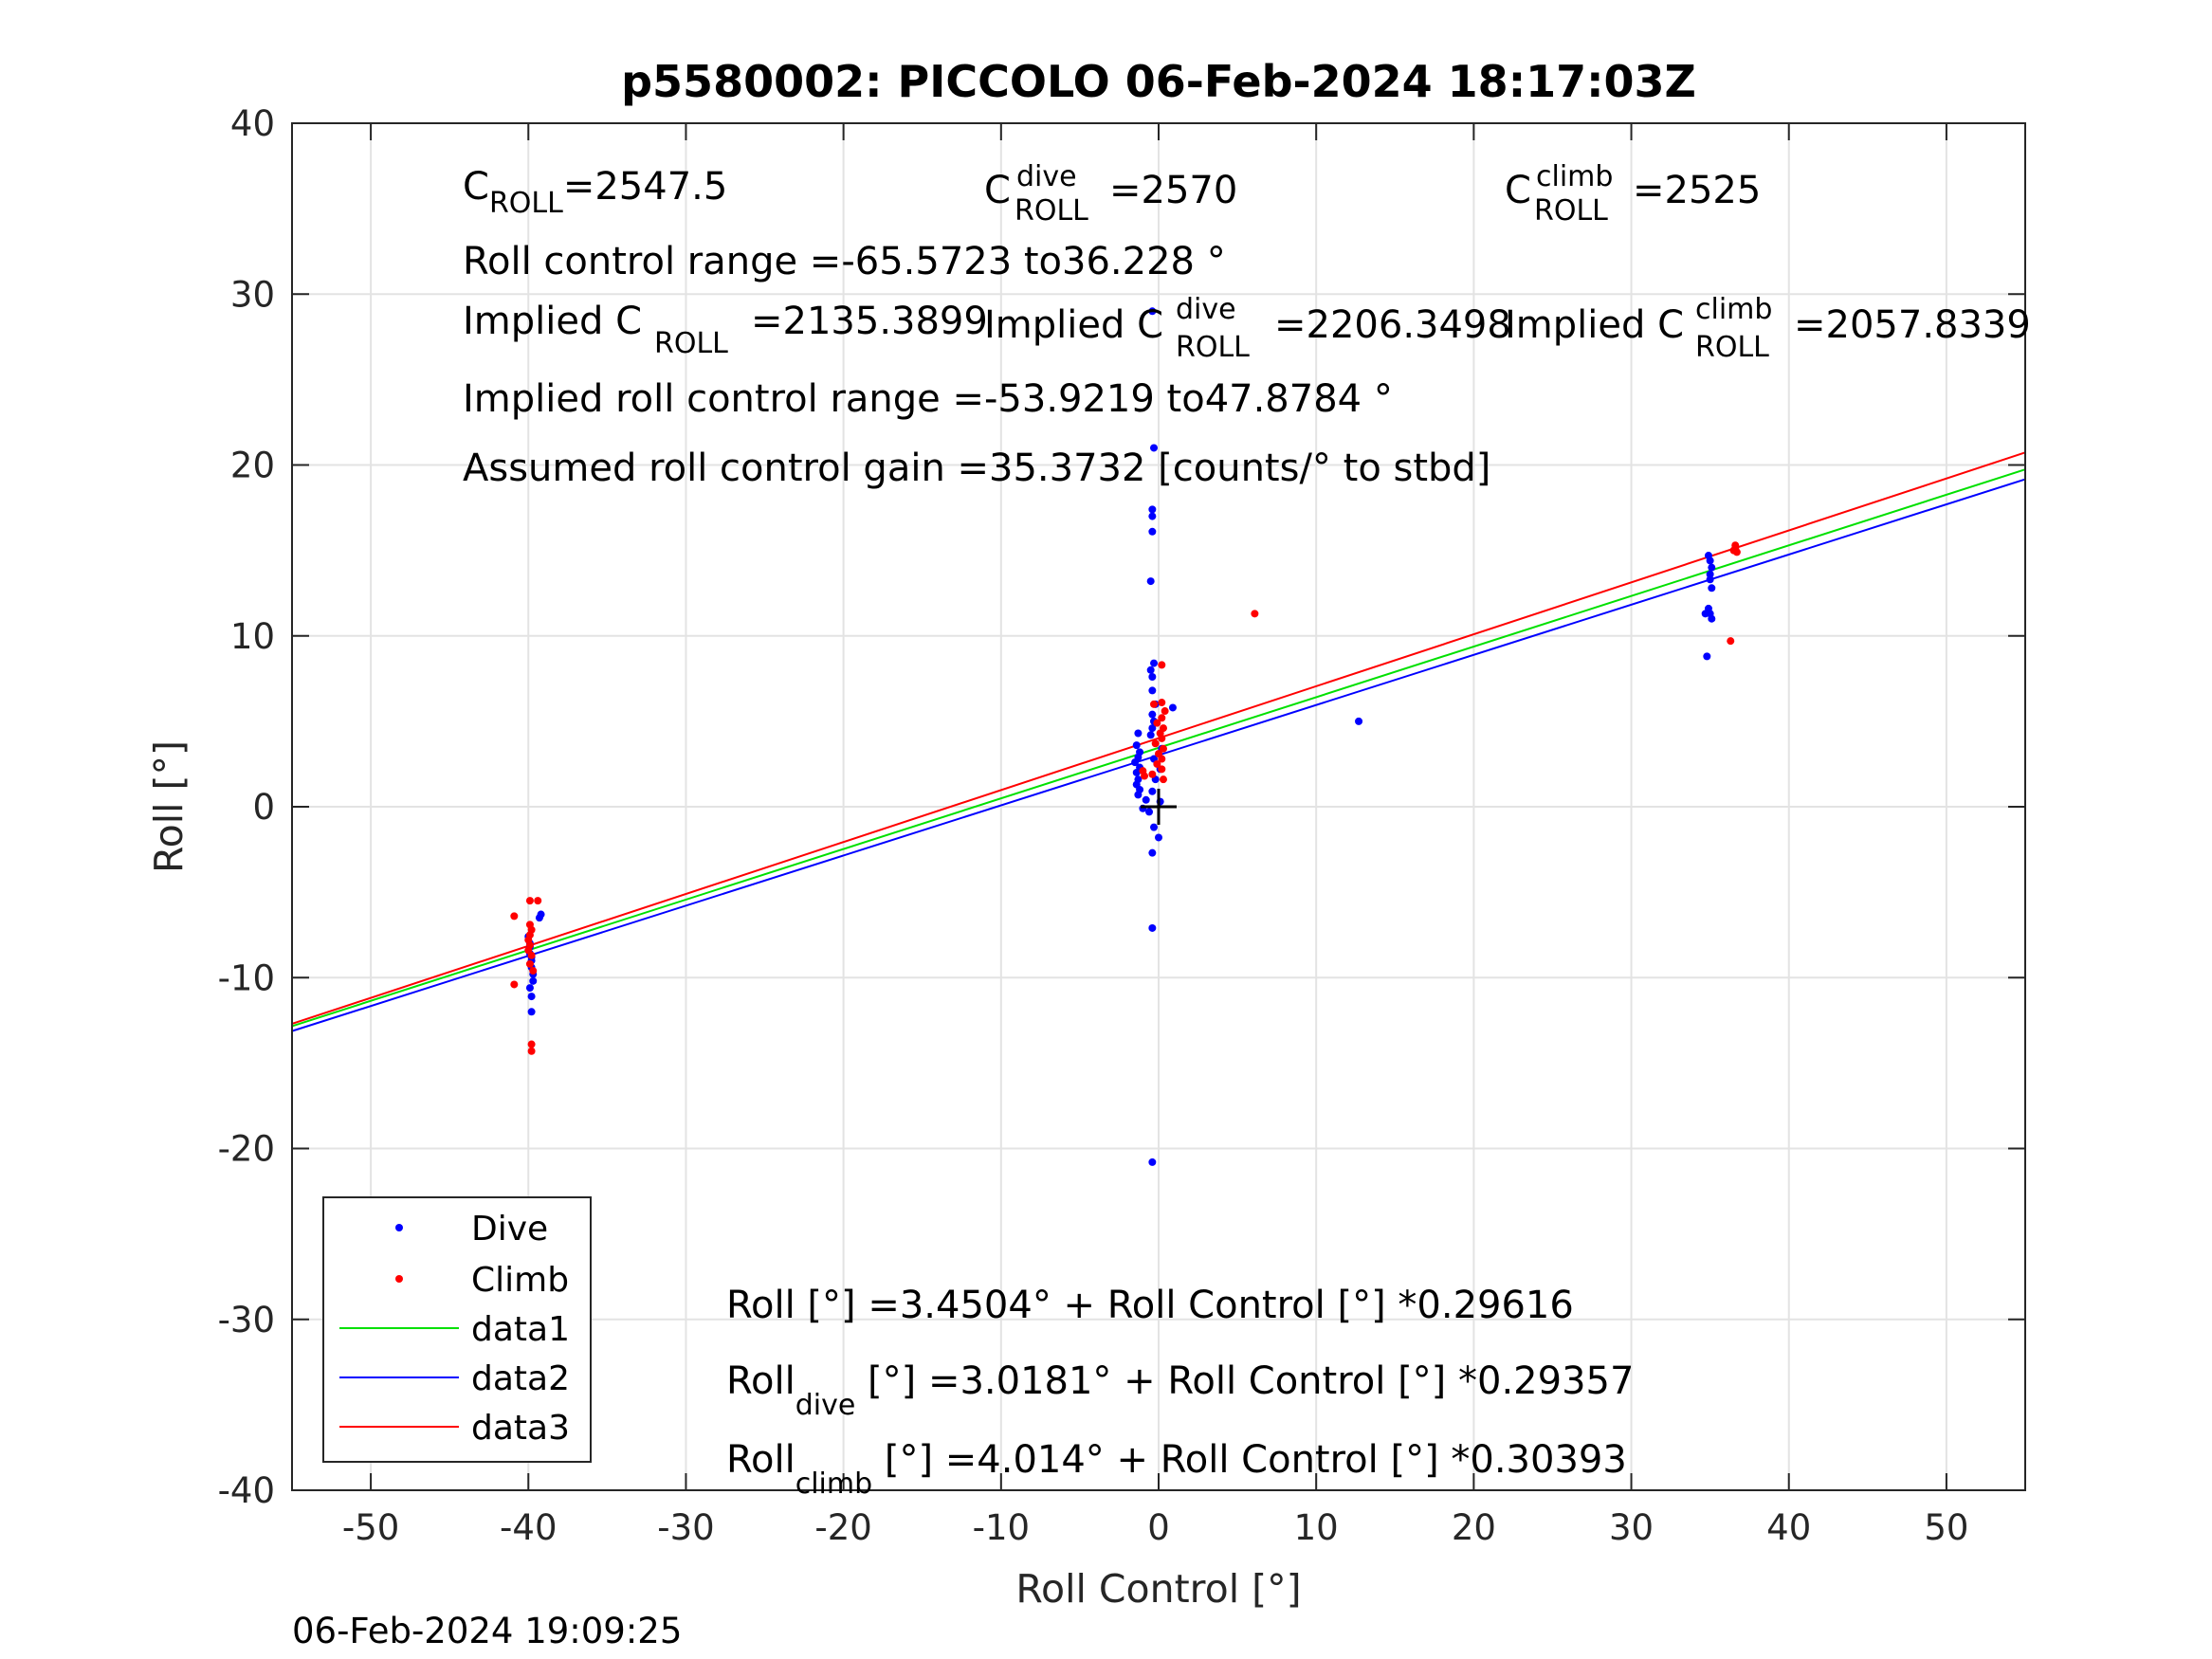 The height and width of the screenshot is (1659, 2212). Describe the element at coordinates (1788, 1527) in the screenshot. I see `x-tick-label: 40` at that location.